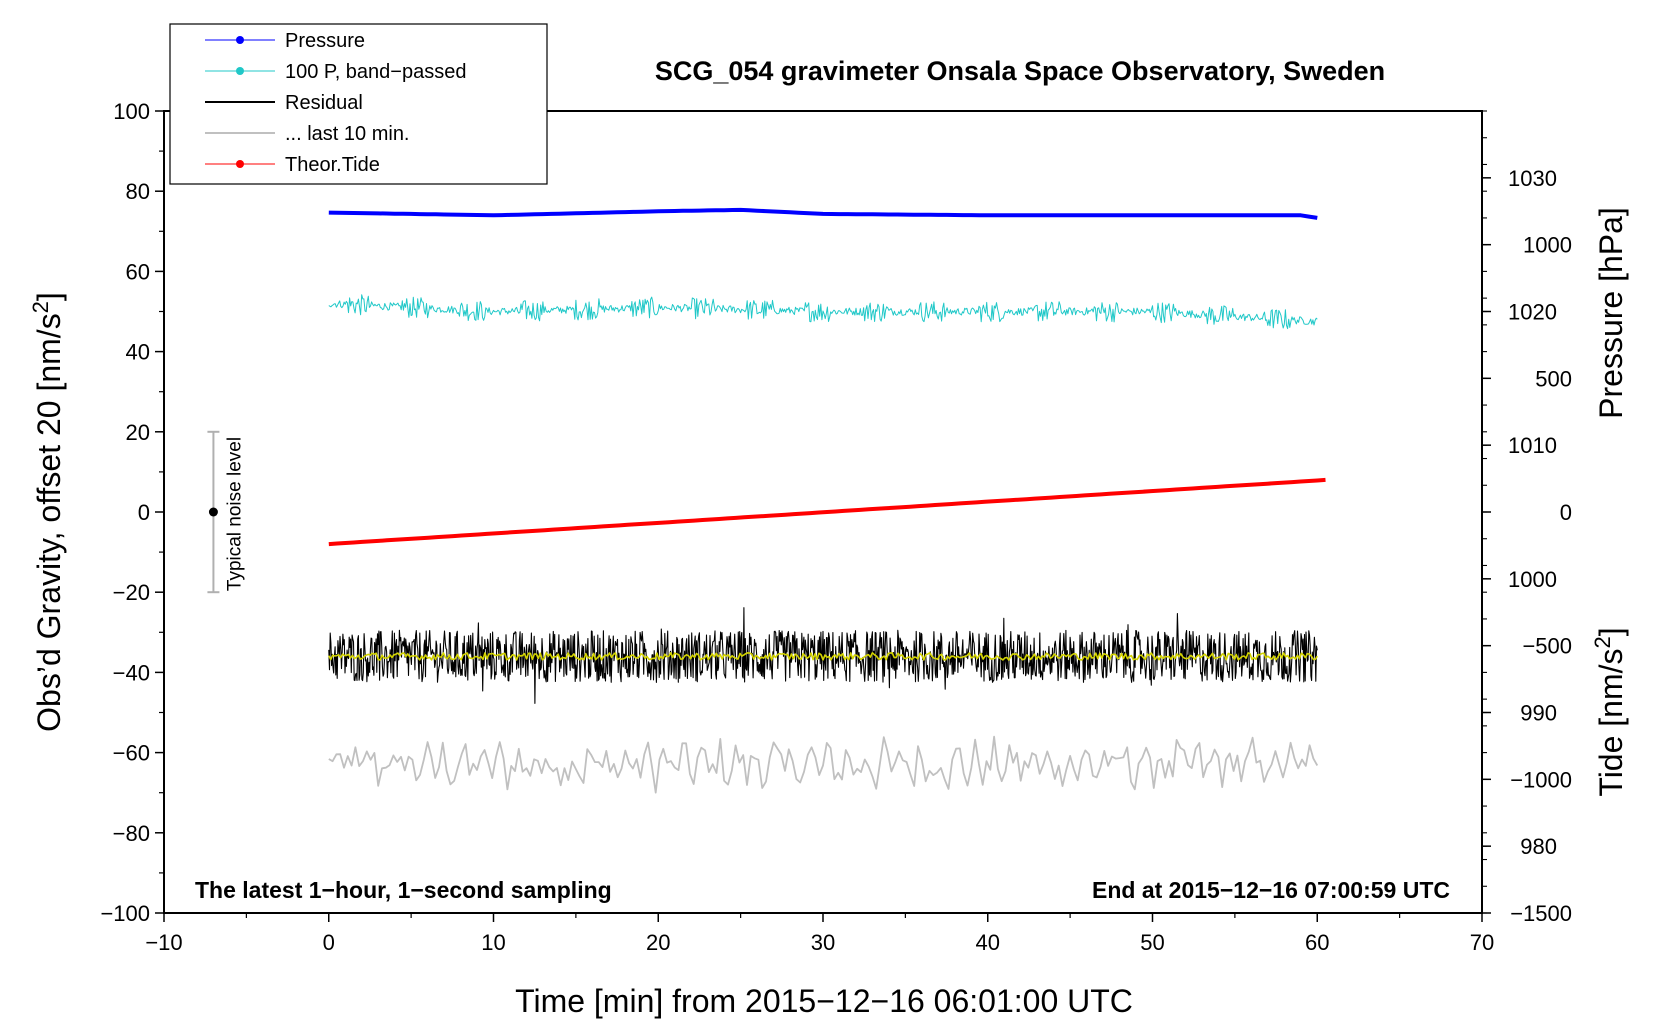  I want to click on legend-label: Theor.Tide, so click(332, 165).